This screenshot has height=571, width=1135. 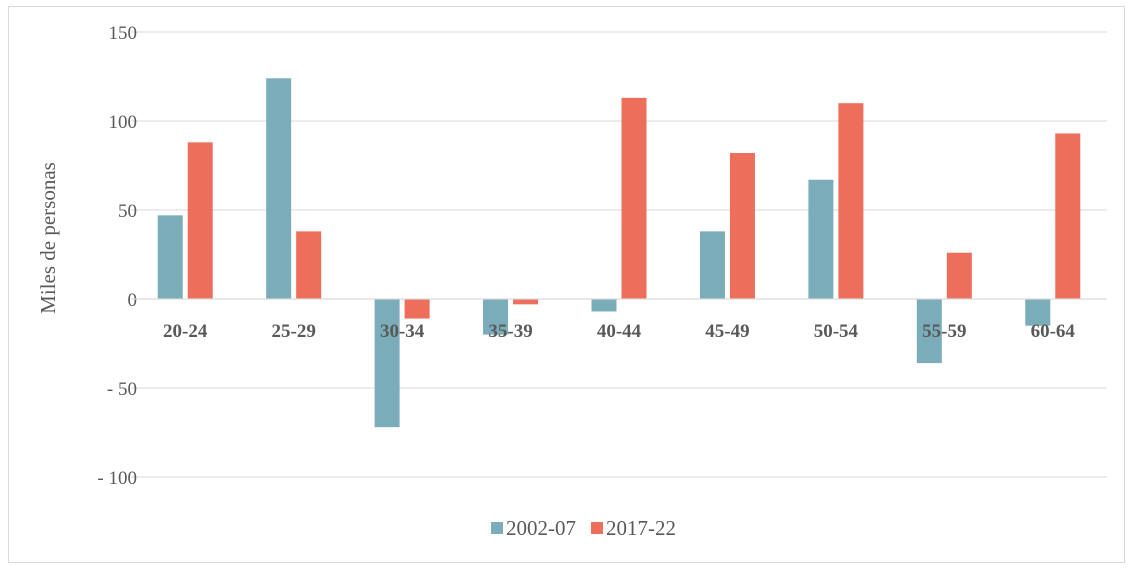 What do you see at coordinates (402, 331) in the screenshot?
I see `x-tick-label: 30-34` at bounding box center [402, 331].